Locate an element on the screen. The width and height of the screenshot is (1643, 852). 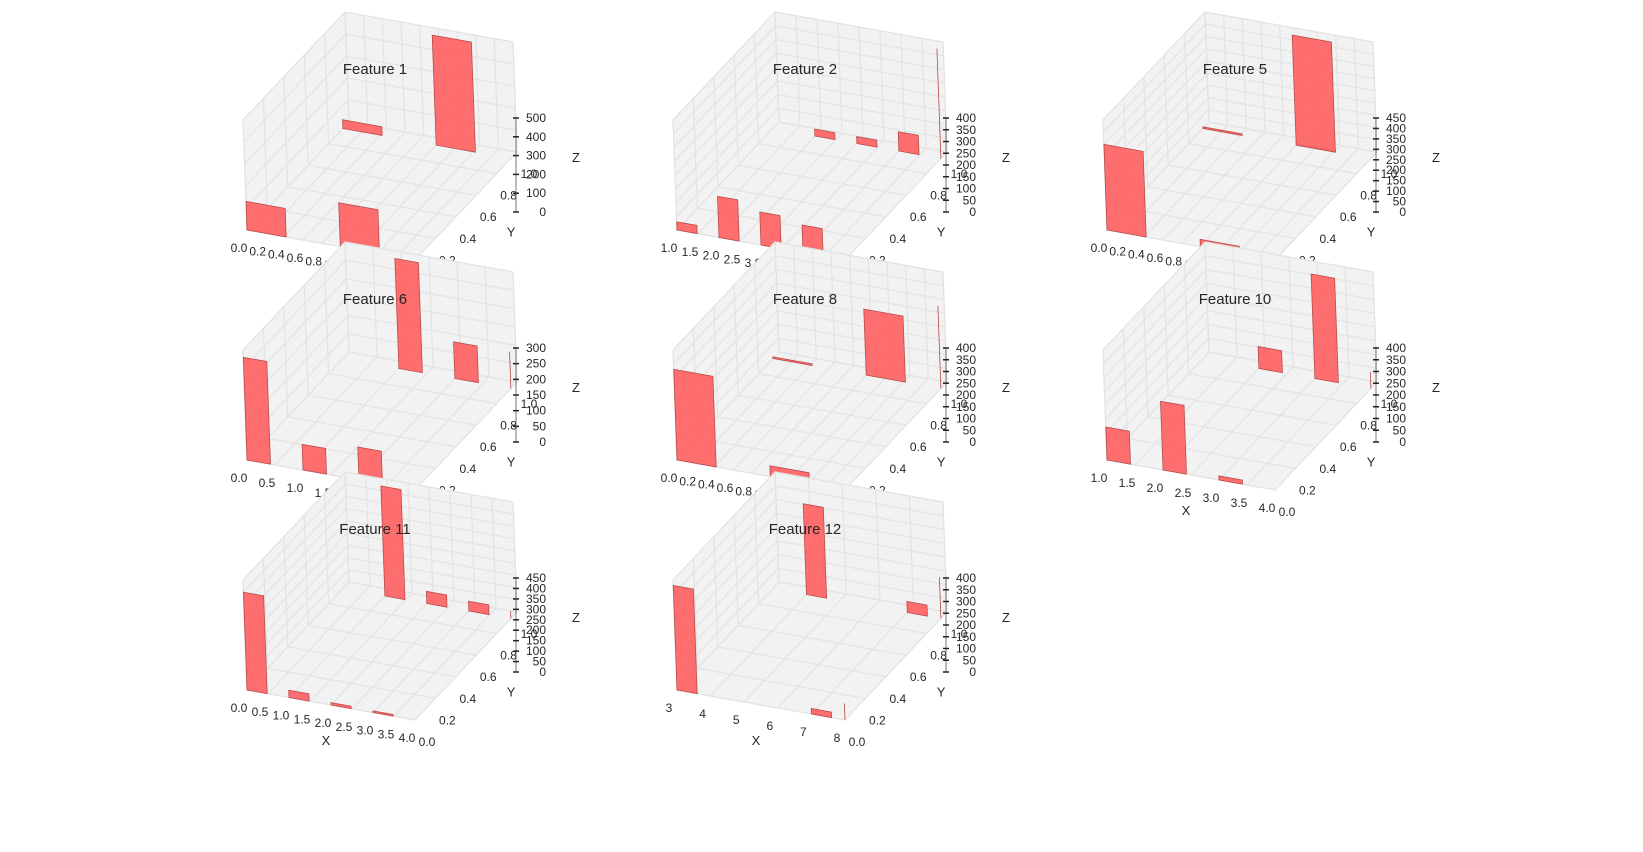
z-tick-label: 450 is located at coordinates (1396, 118).